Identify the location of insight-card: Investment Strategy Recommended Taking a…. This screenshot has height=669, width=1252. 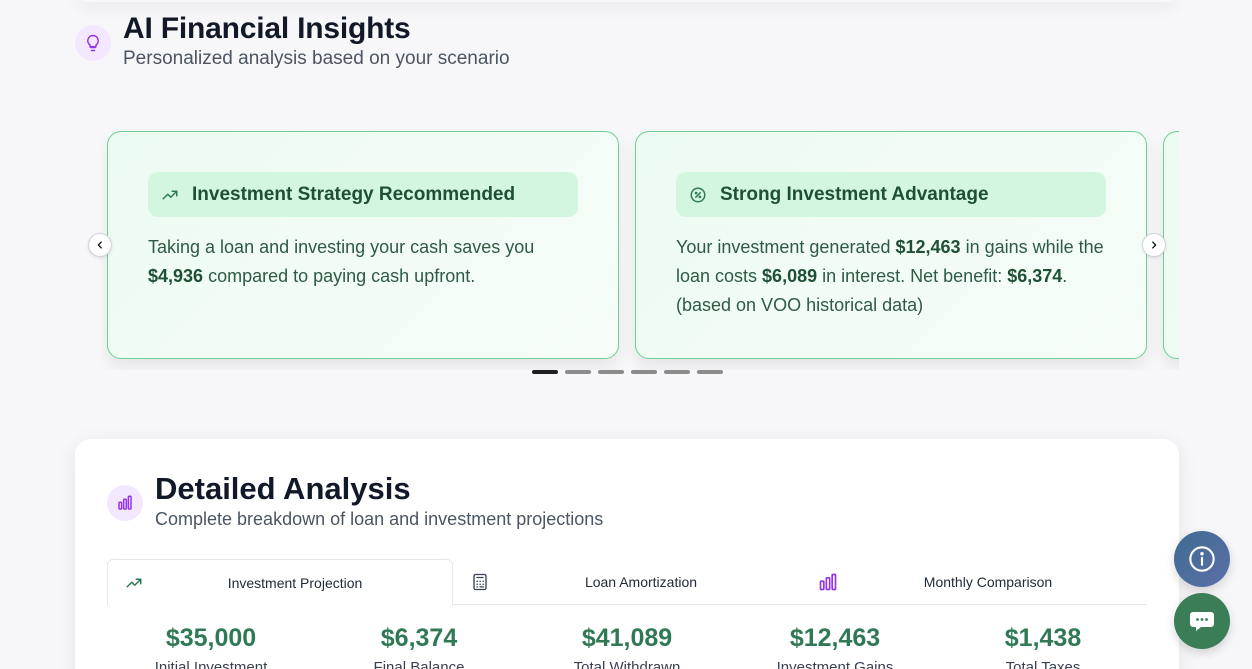
(363, 245).